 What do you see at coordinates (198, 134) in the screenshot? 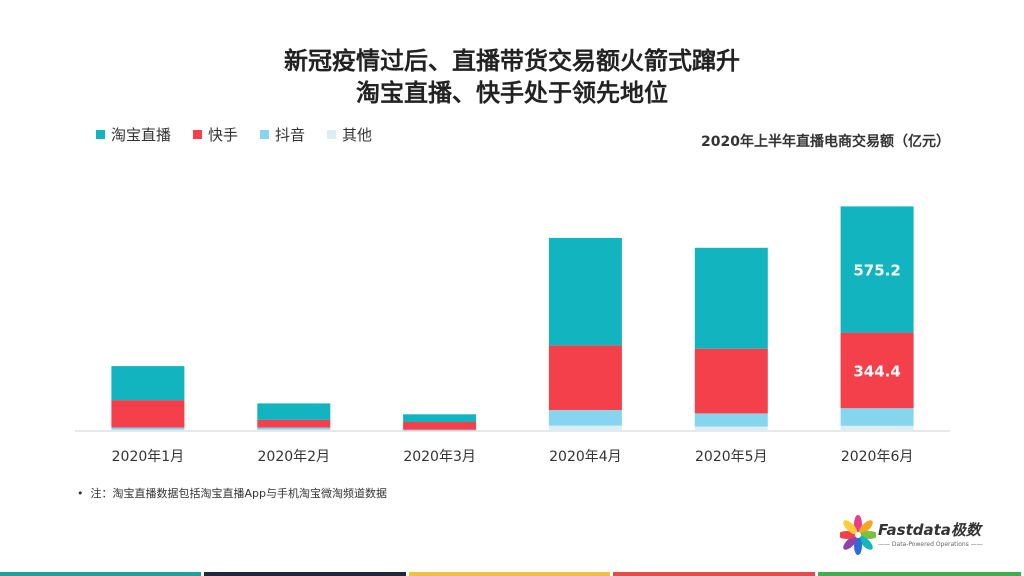
I see `legend-swatch-kuaishou` at bounding box center [198, 134].